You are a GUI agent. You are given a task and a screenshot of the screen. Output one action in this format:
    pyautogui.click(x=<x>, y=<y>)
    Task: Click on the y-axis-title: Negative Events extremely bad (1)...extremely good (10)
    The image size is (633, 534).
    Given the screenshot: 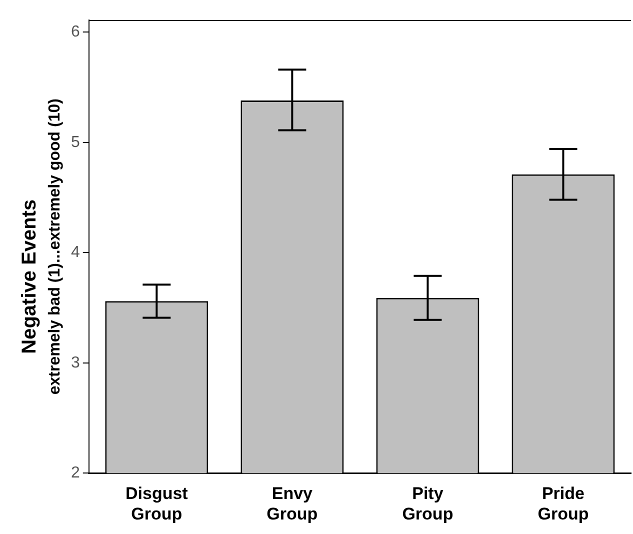 What is the action you would take?
    pyautogui.click(x=41, y=246)
    